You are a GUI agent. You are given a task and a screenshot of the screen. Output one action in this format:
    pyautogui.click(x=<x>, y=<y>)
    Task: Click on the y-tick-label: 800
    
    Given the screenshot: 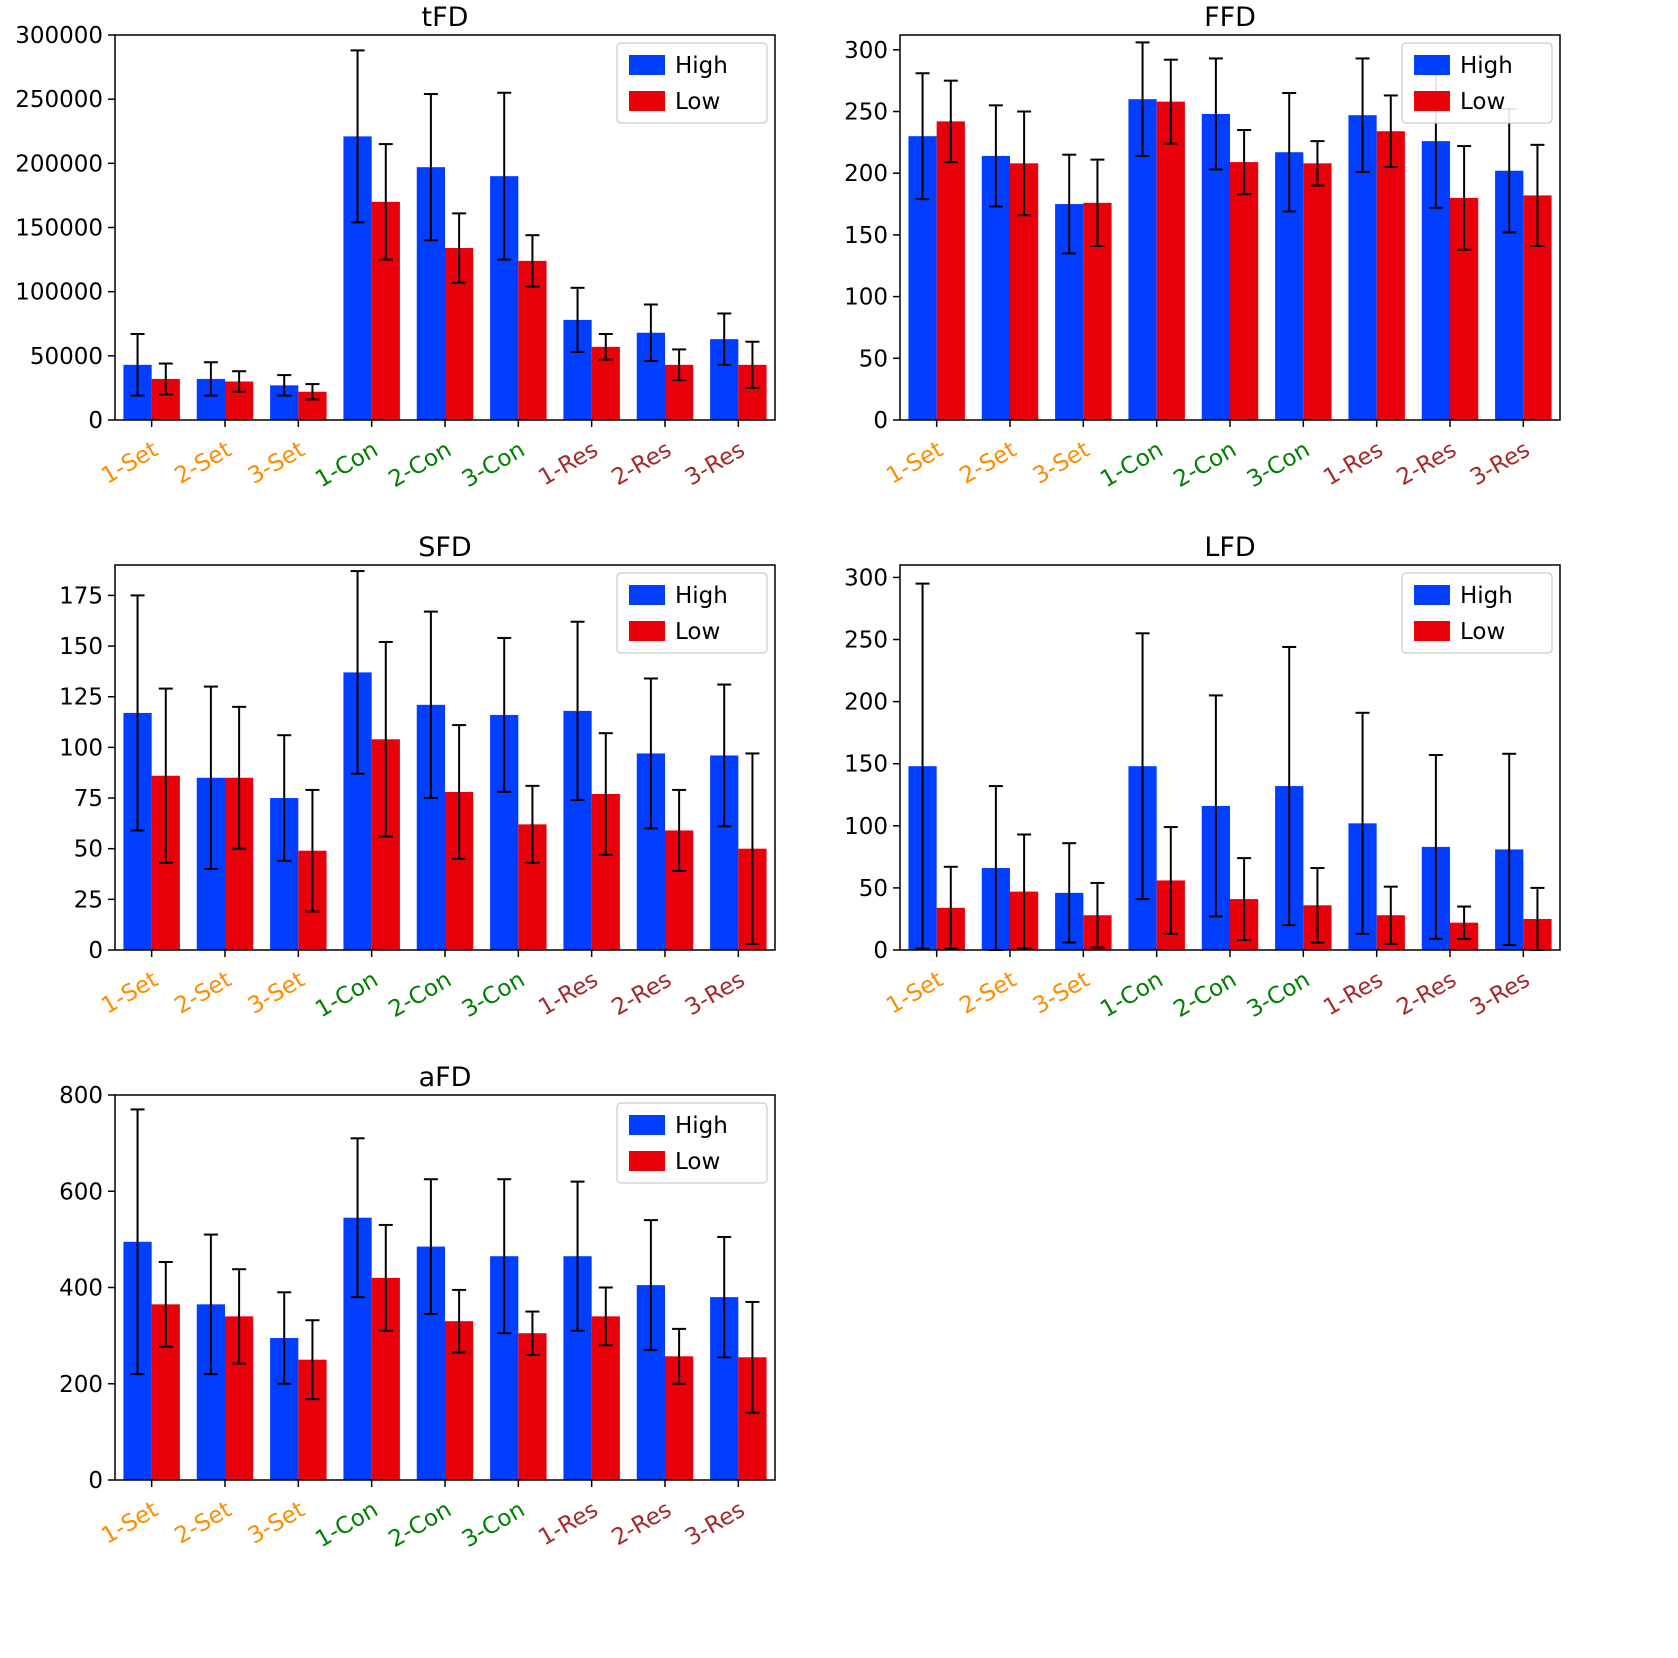 What is the action you would take?
    pyautogui.click(x=81, y=1096)
    